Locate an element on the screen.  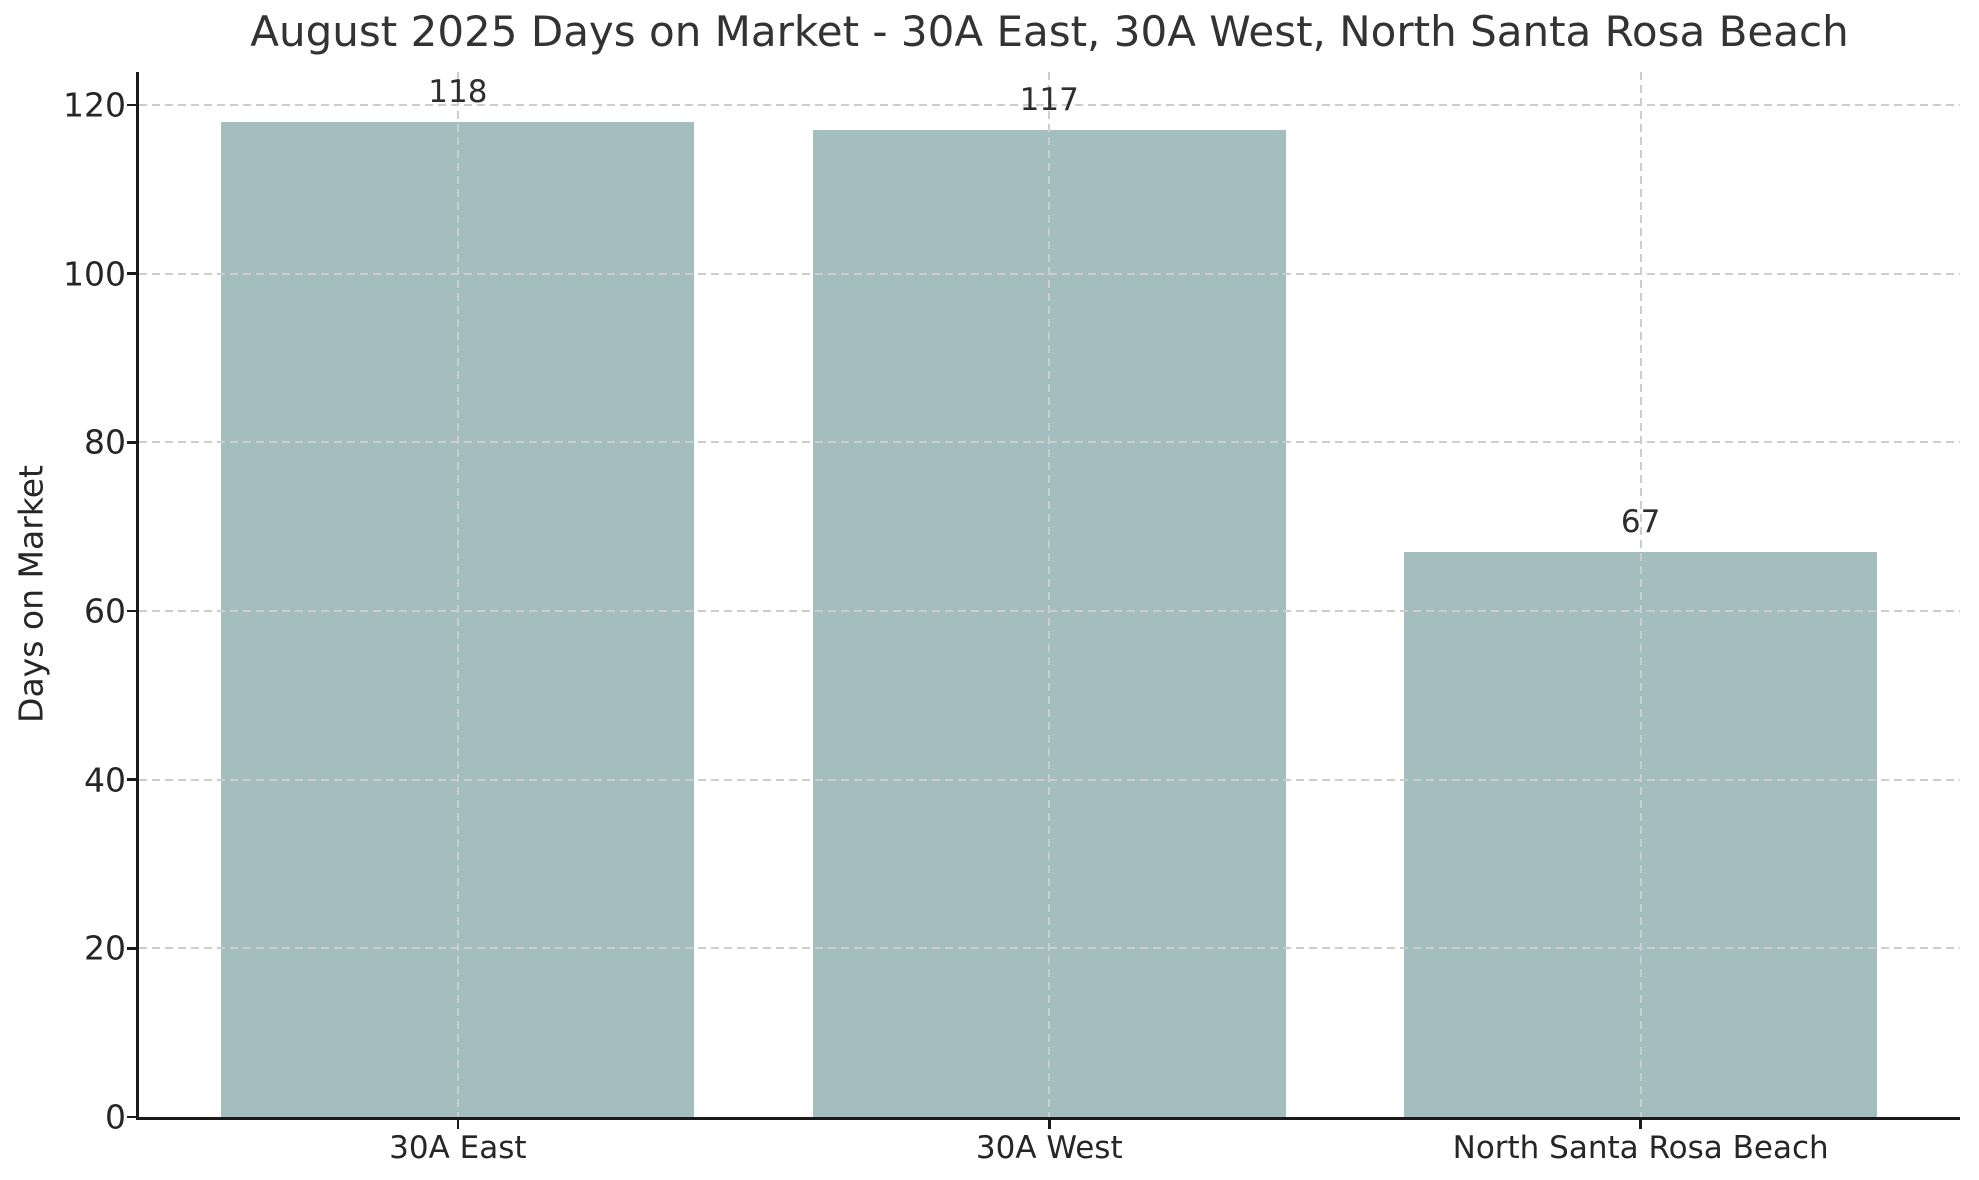
x-tick-label: North Santa Rosa Beach is located at coordinates (1640, 1148).